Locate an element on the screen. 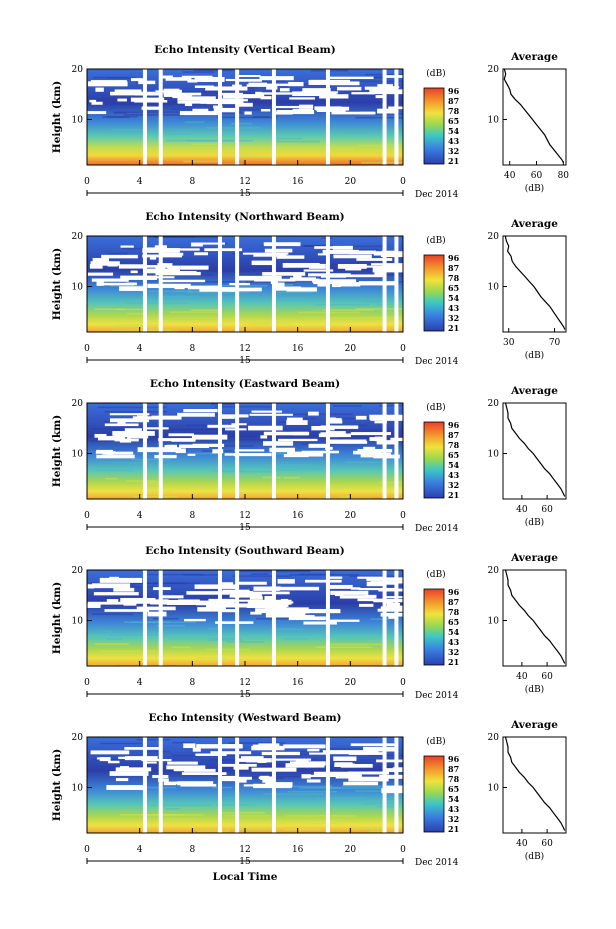  avg-title: Average is located at coordinates (534, 391).